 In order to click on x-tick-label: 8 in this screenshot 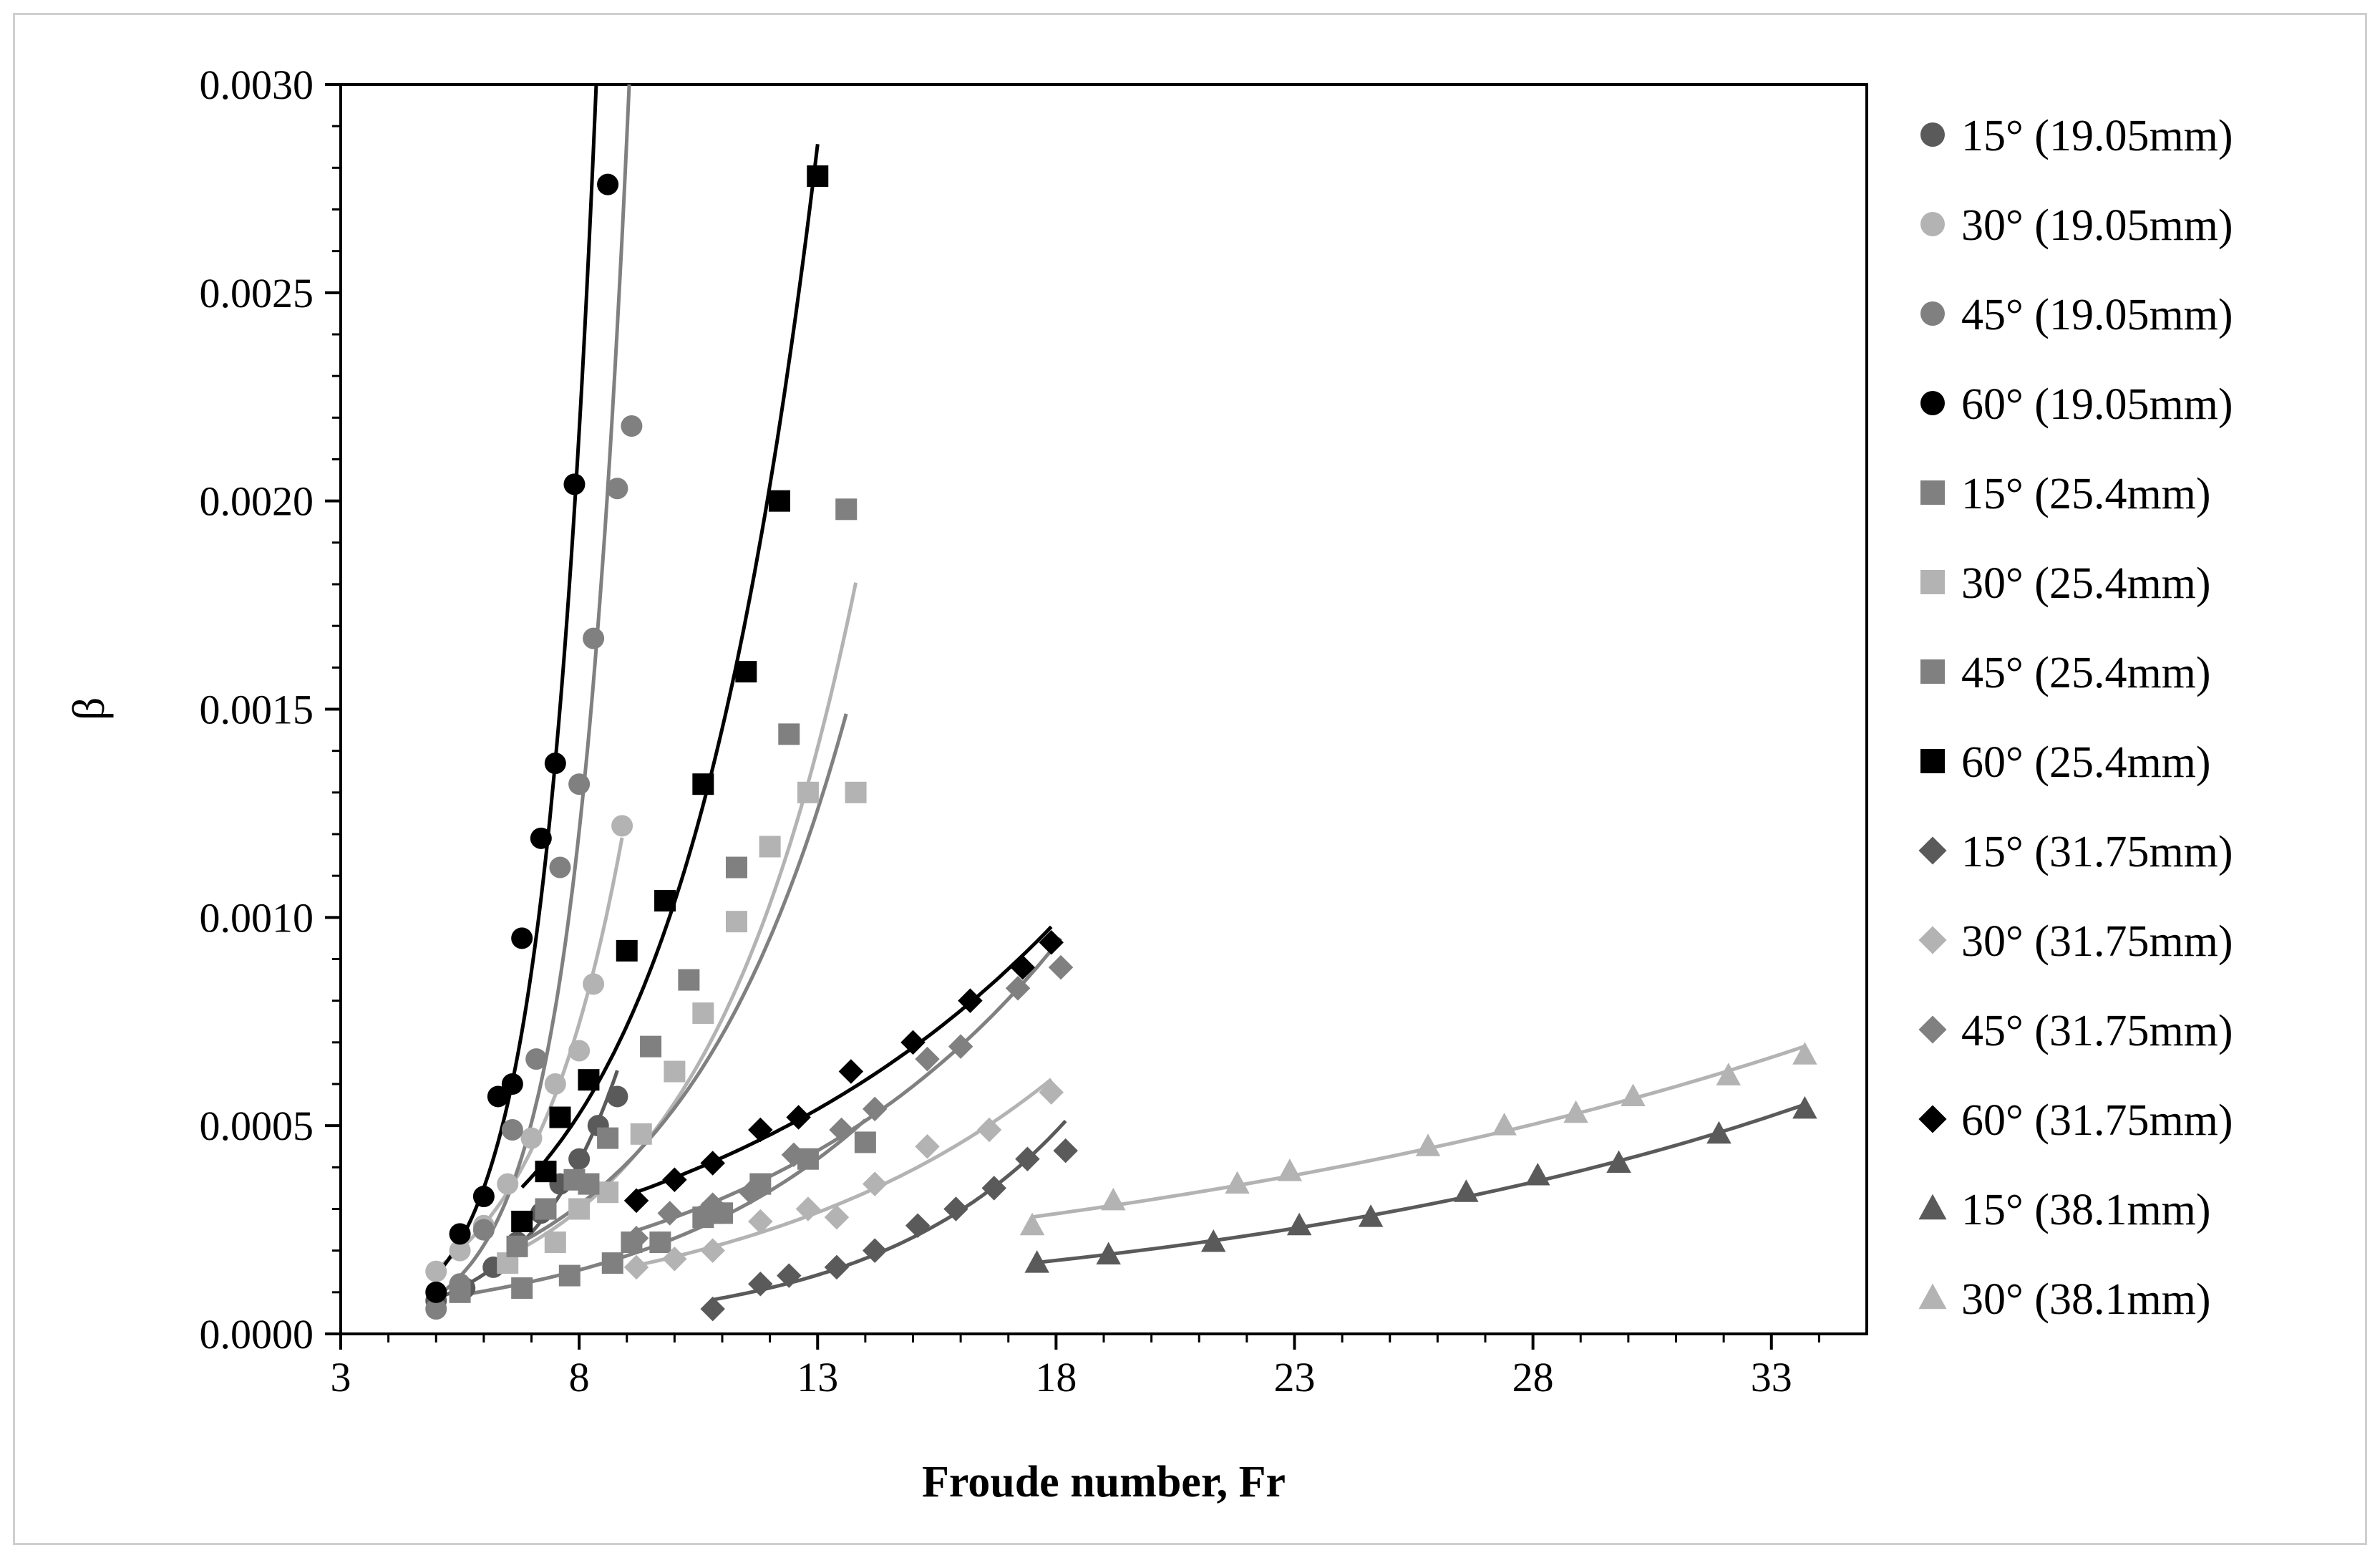, I will do `click(579, 1377)`.